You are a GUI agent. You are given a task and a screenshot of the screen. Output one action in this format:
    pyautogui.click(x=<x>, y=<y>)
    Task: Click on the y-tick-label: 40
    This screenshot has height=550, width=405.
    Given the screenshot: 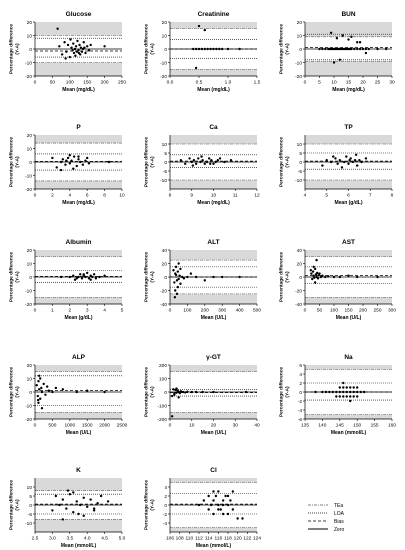 What is the action you would take?
    pyautogui.click(x=165, y=251)
    